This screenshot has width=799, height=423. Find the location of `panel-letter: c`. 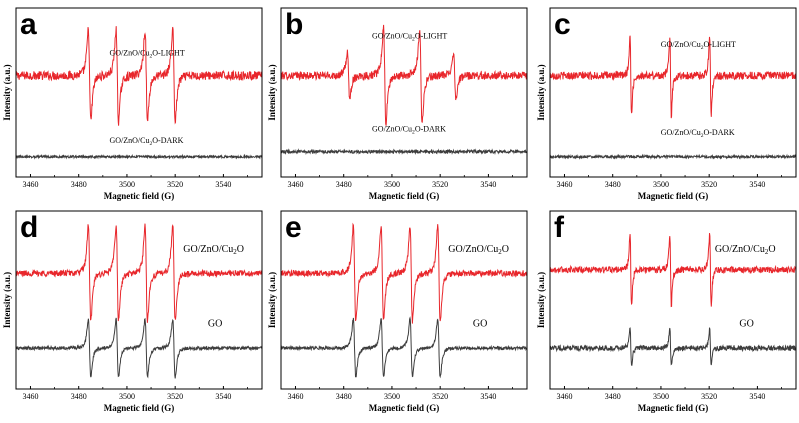

panel-letter: c is located at coordinates (562, 24).